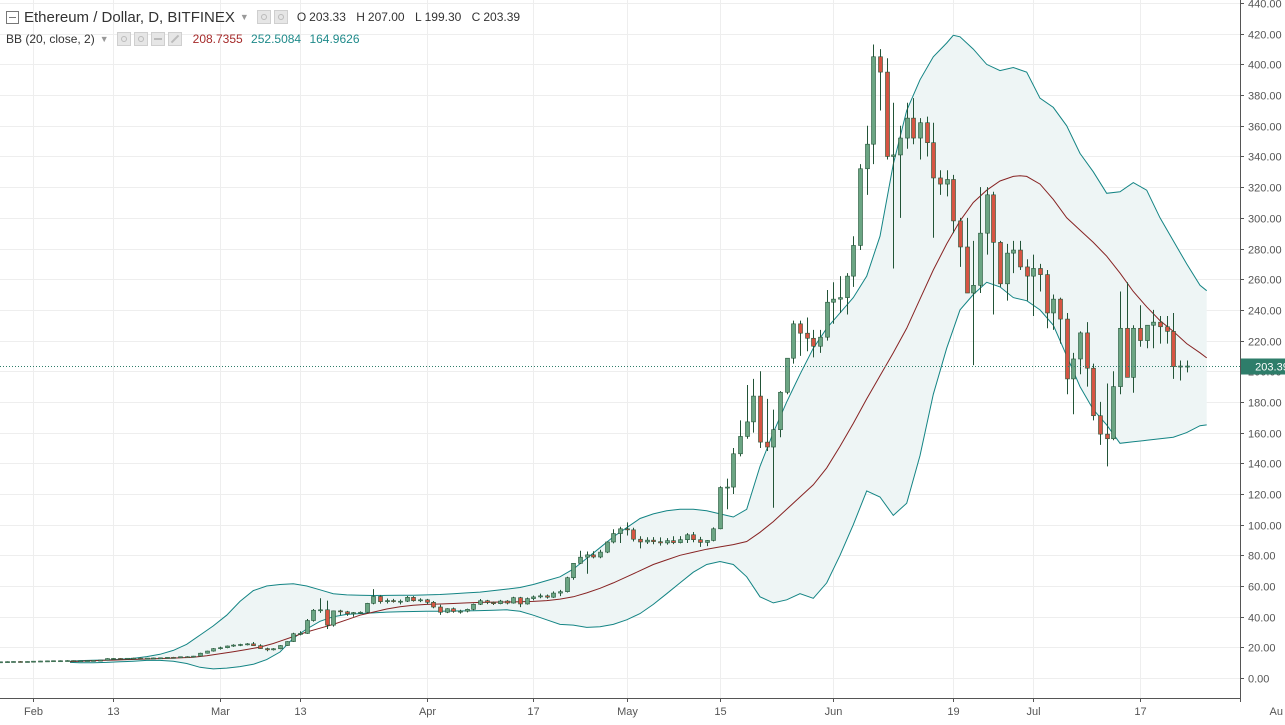  I want to click on indicator-chevron-down-icon: ▼, so click(104, 39).